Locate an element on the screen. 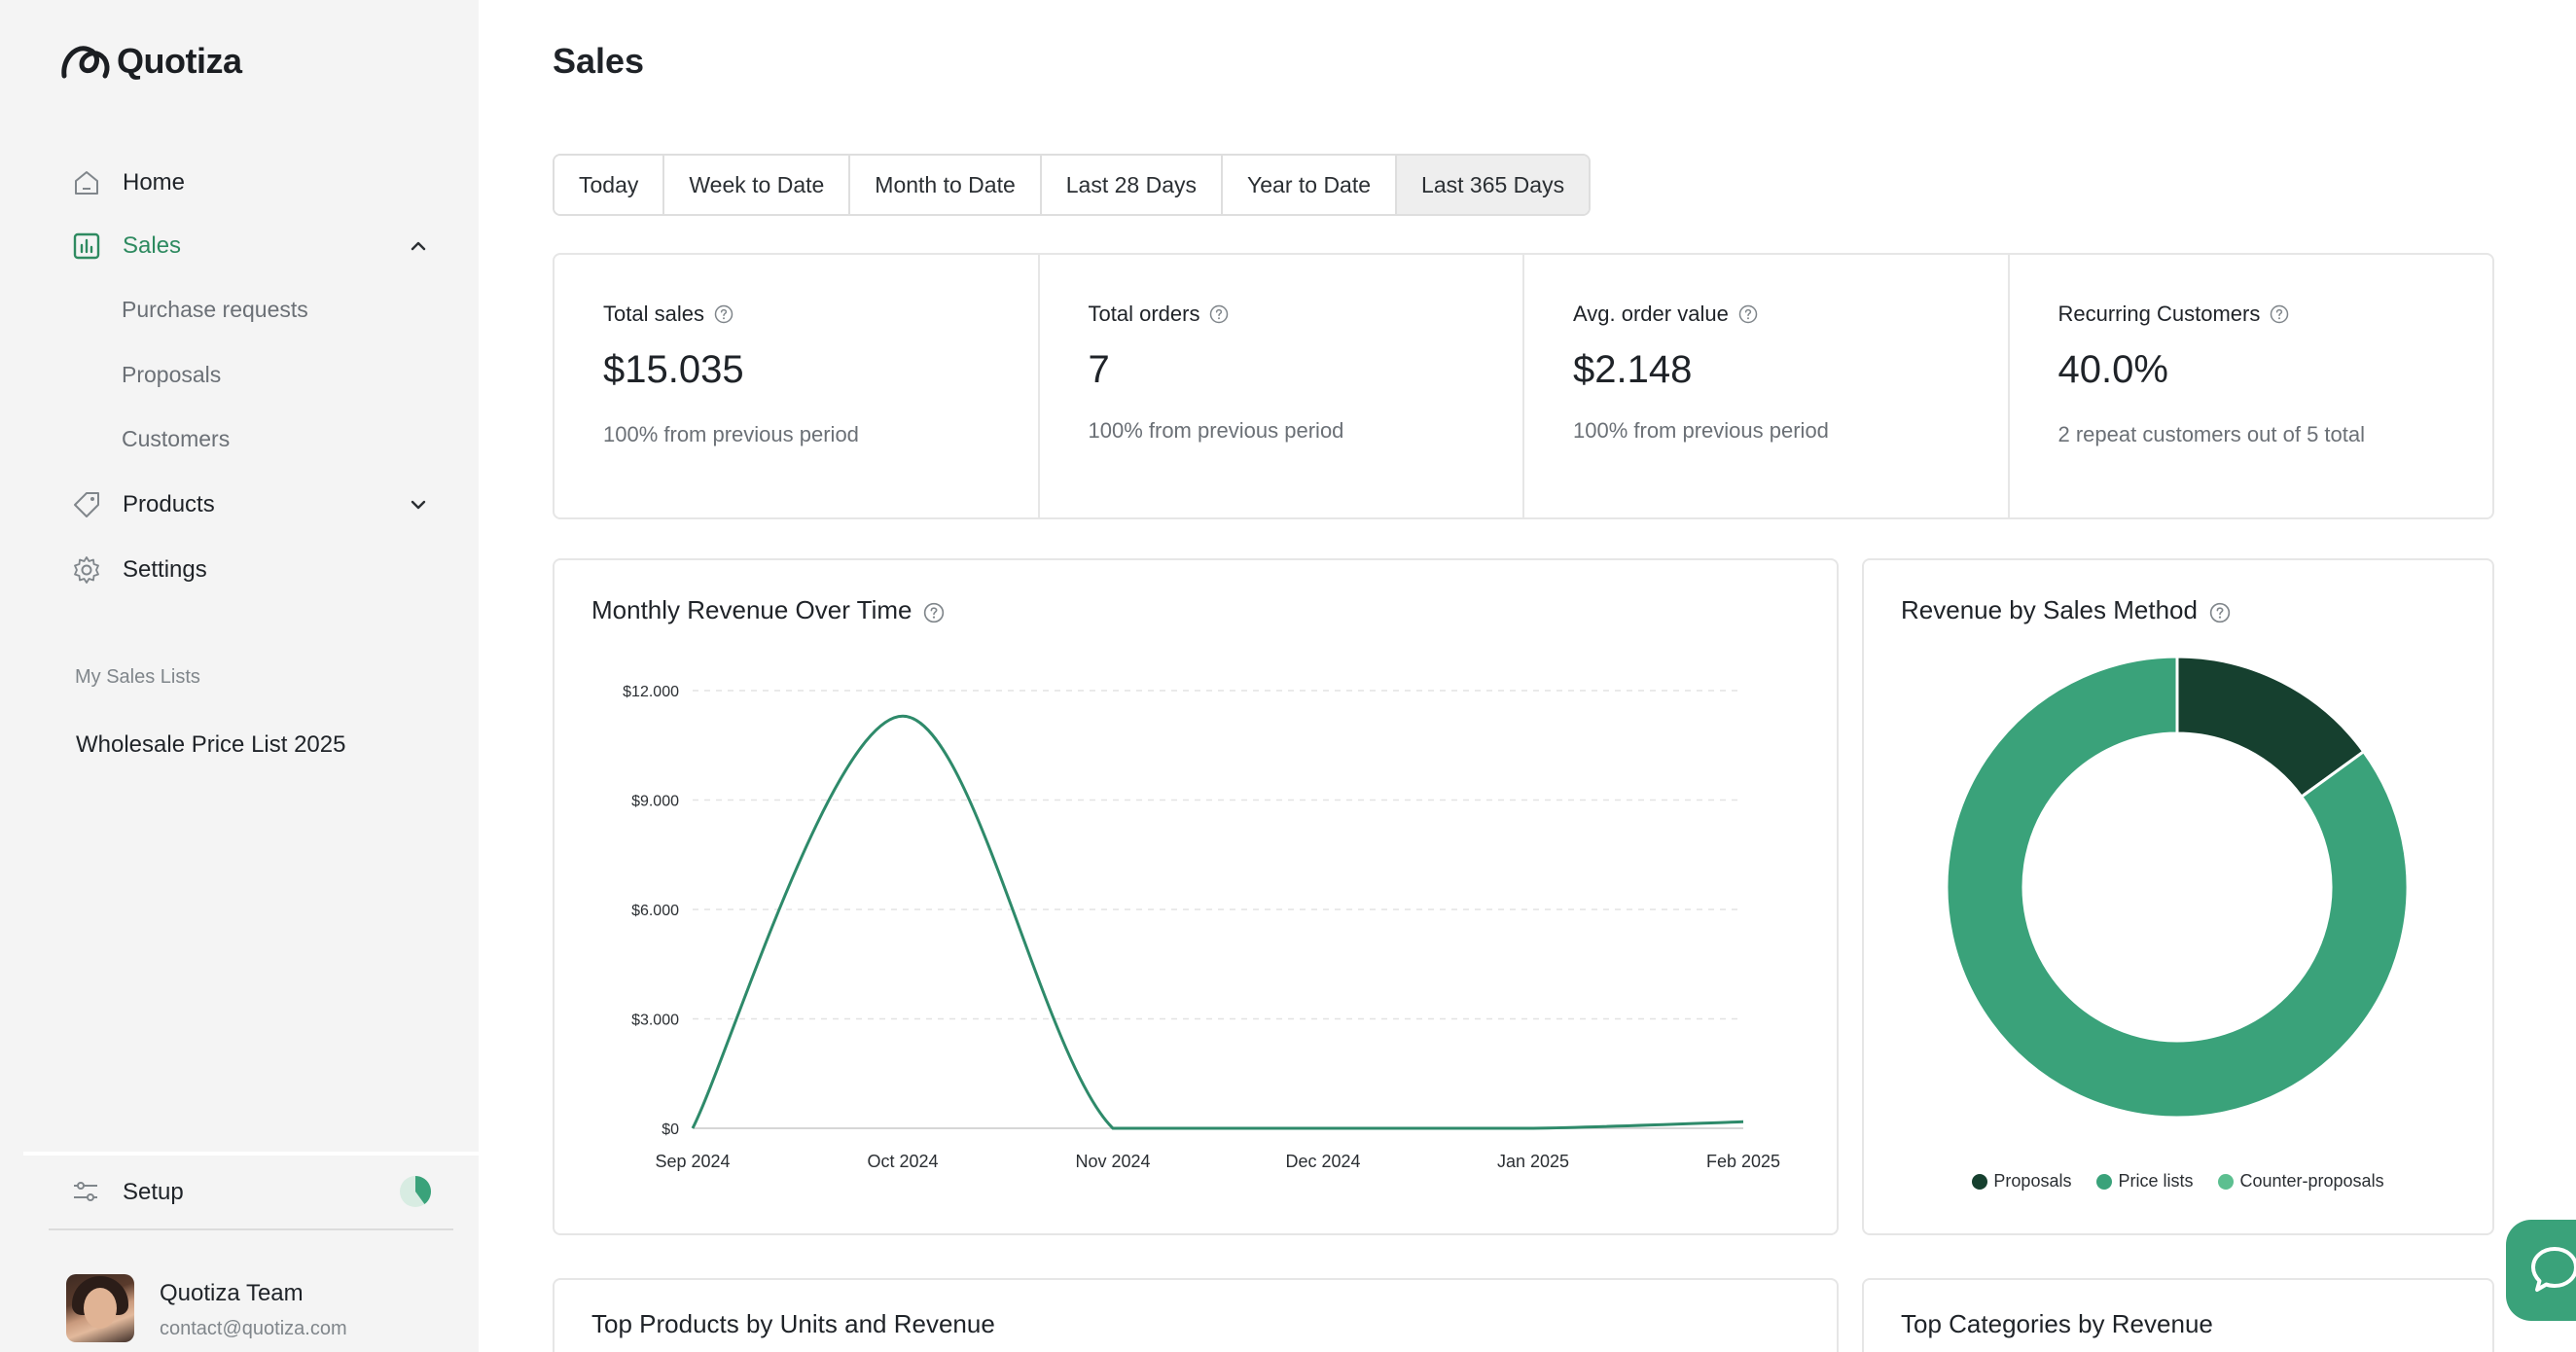 The image size is (2576, 1352). x-tick-label: Jan 2025 is located at coordinates (1533, 1161).